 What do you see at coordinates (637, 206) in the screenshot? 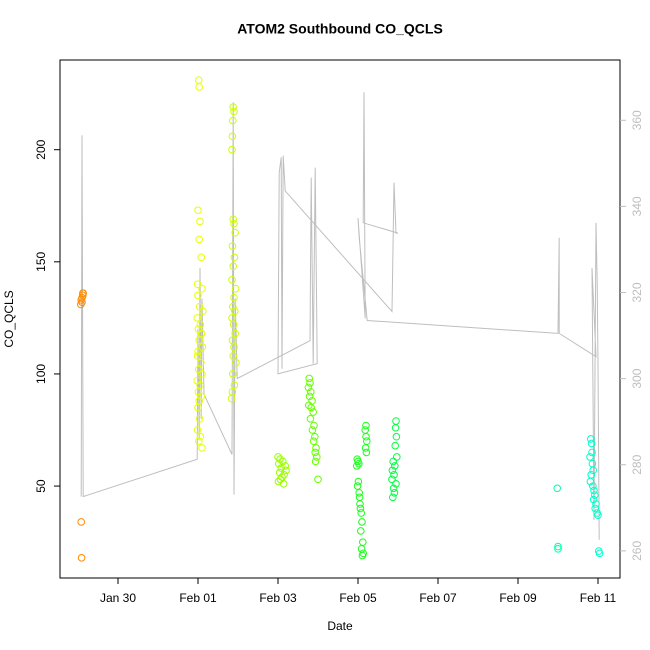
I see `y2-tick-label: 340` at bounding box center [637, 206].